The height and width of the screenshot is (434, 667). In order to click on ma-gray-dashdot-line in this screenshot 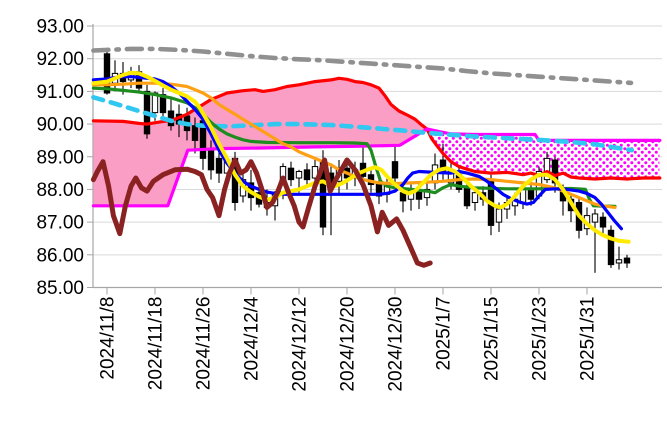, I will do `click(362, 66)`.